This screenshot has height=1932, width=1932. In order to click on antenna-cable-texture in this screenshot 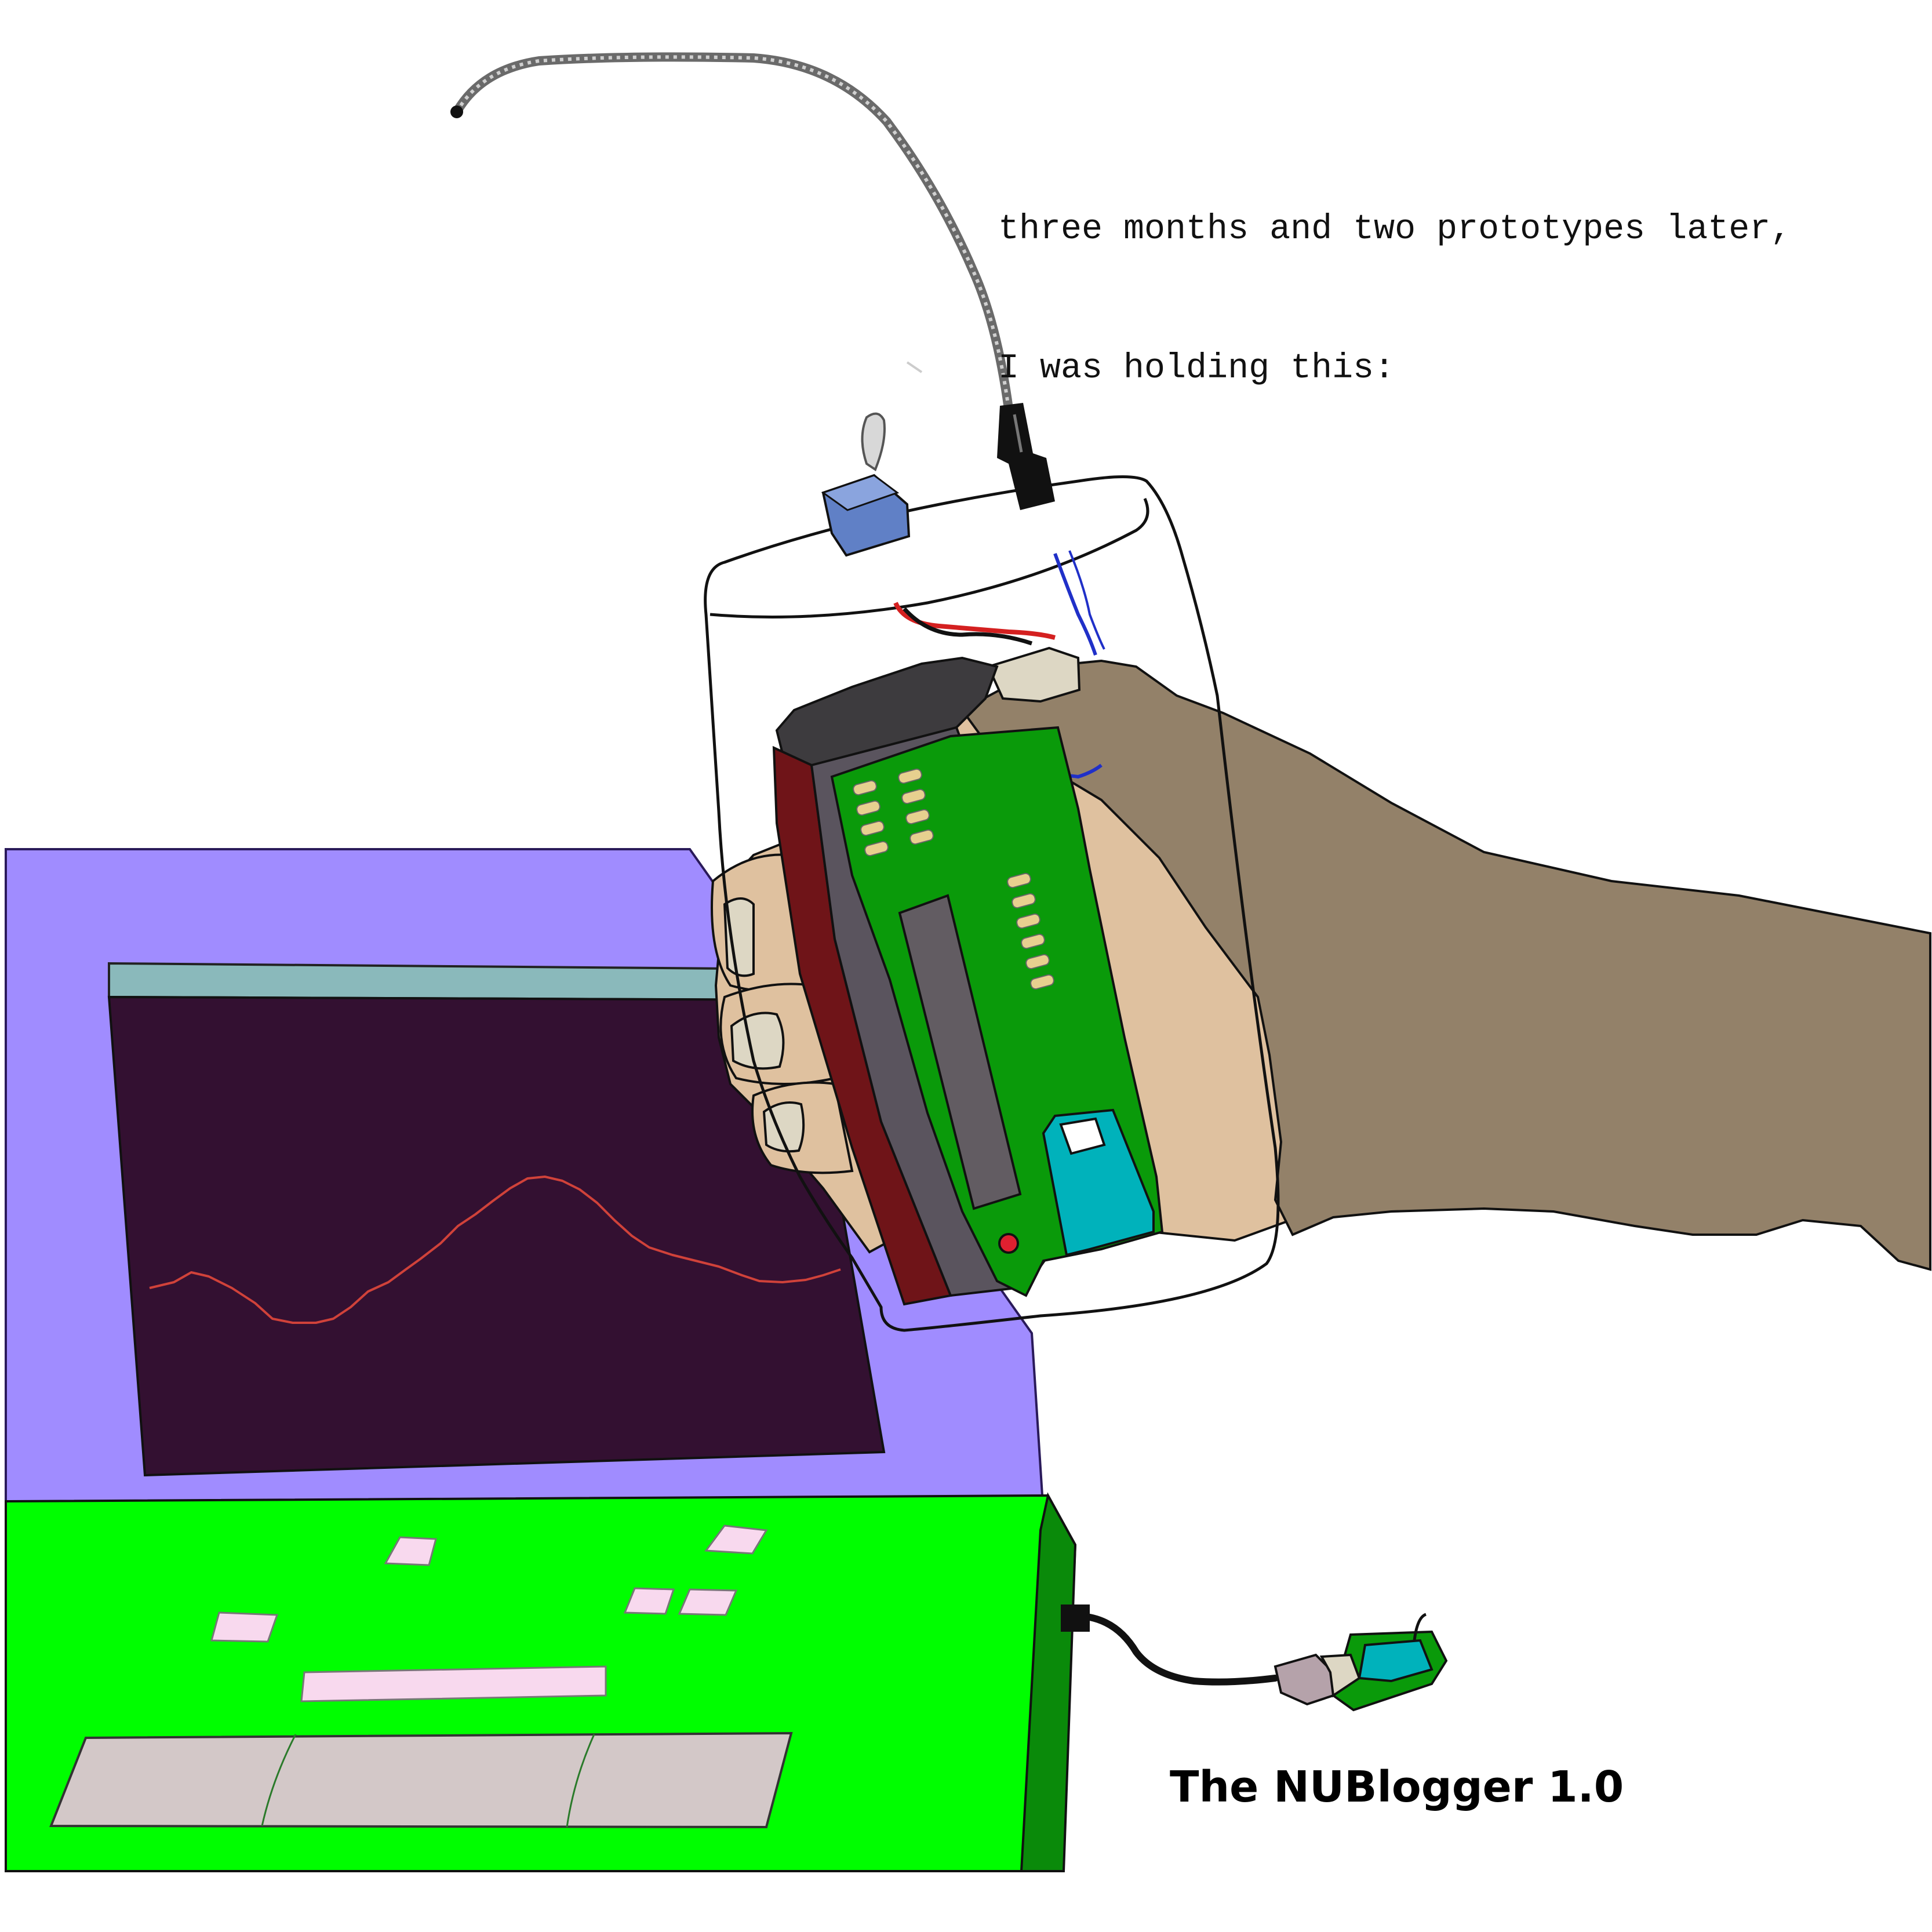, I will do `click(732, 232)`.